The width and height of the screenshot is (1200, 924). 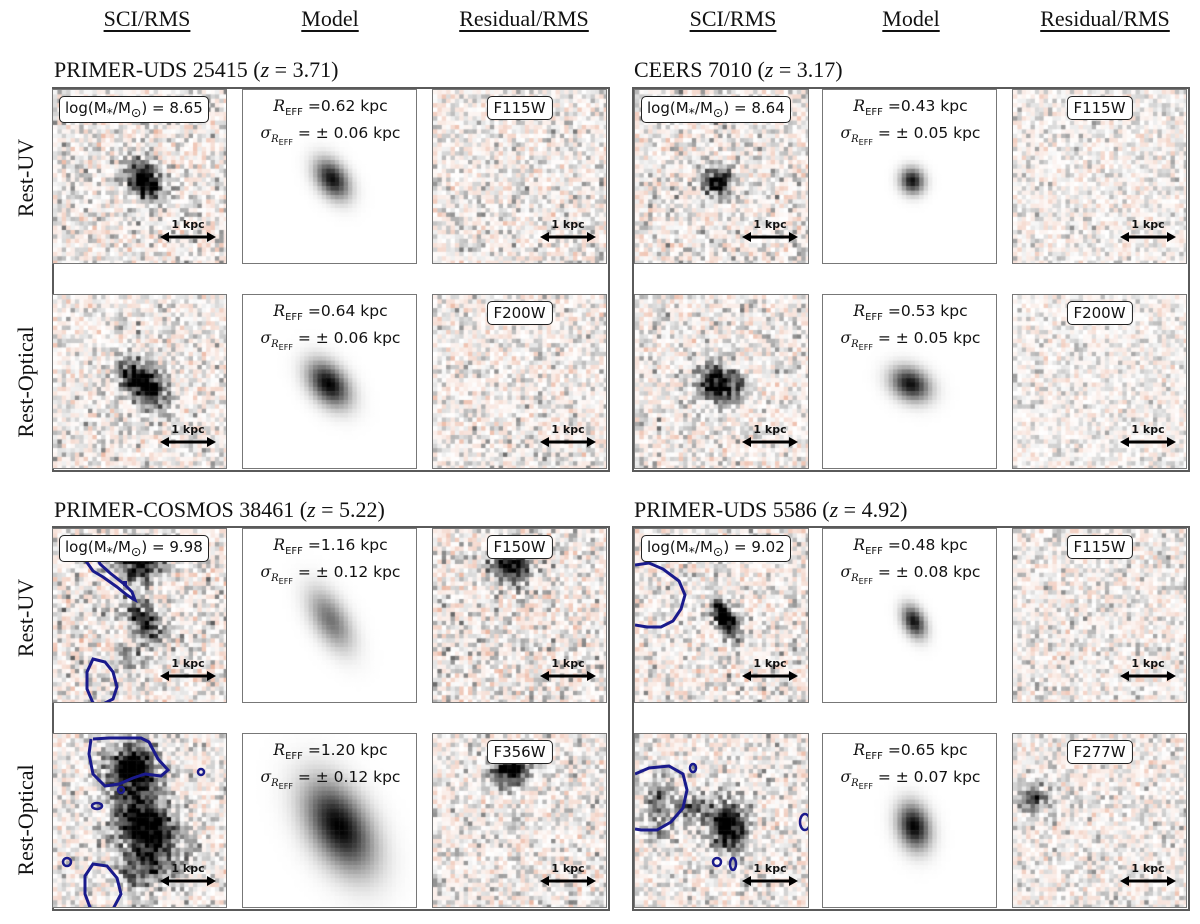 I want to click on galaxy-title: CEERS 7010 (z = 3.17), so click(x=738, y=69).